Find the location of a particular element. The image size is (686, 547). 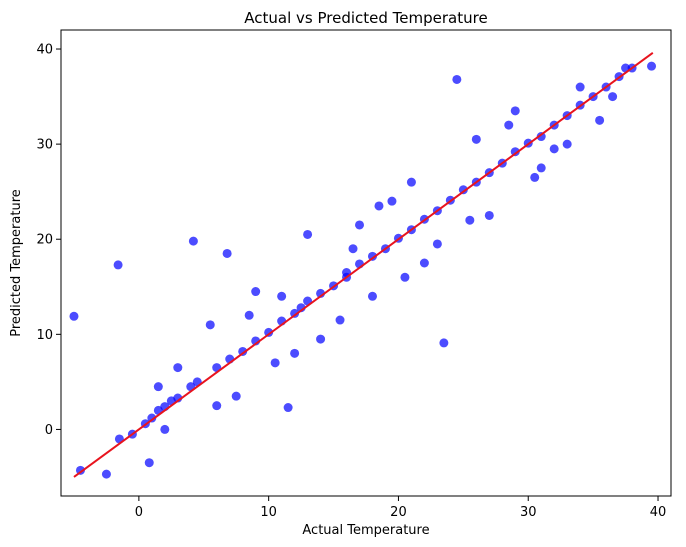

y-axis-ticks: 0 10 20 30 40 is located at coordinates (48, 240).